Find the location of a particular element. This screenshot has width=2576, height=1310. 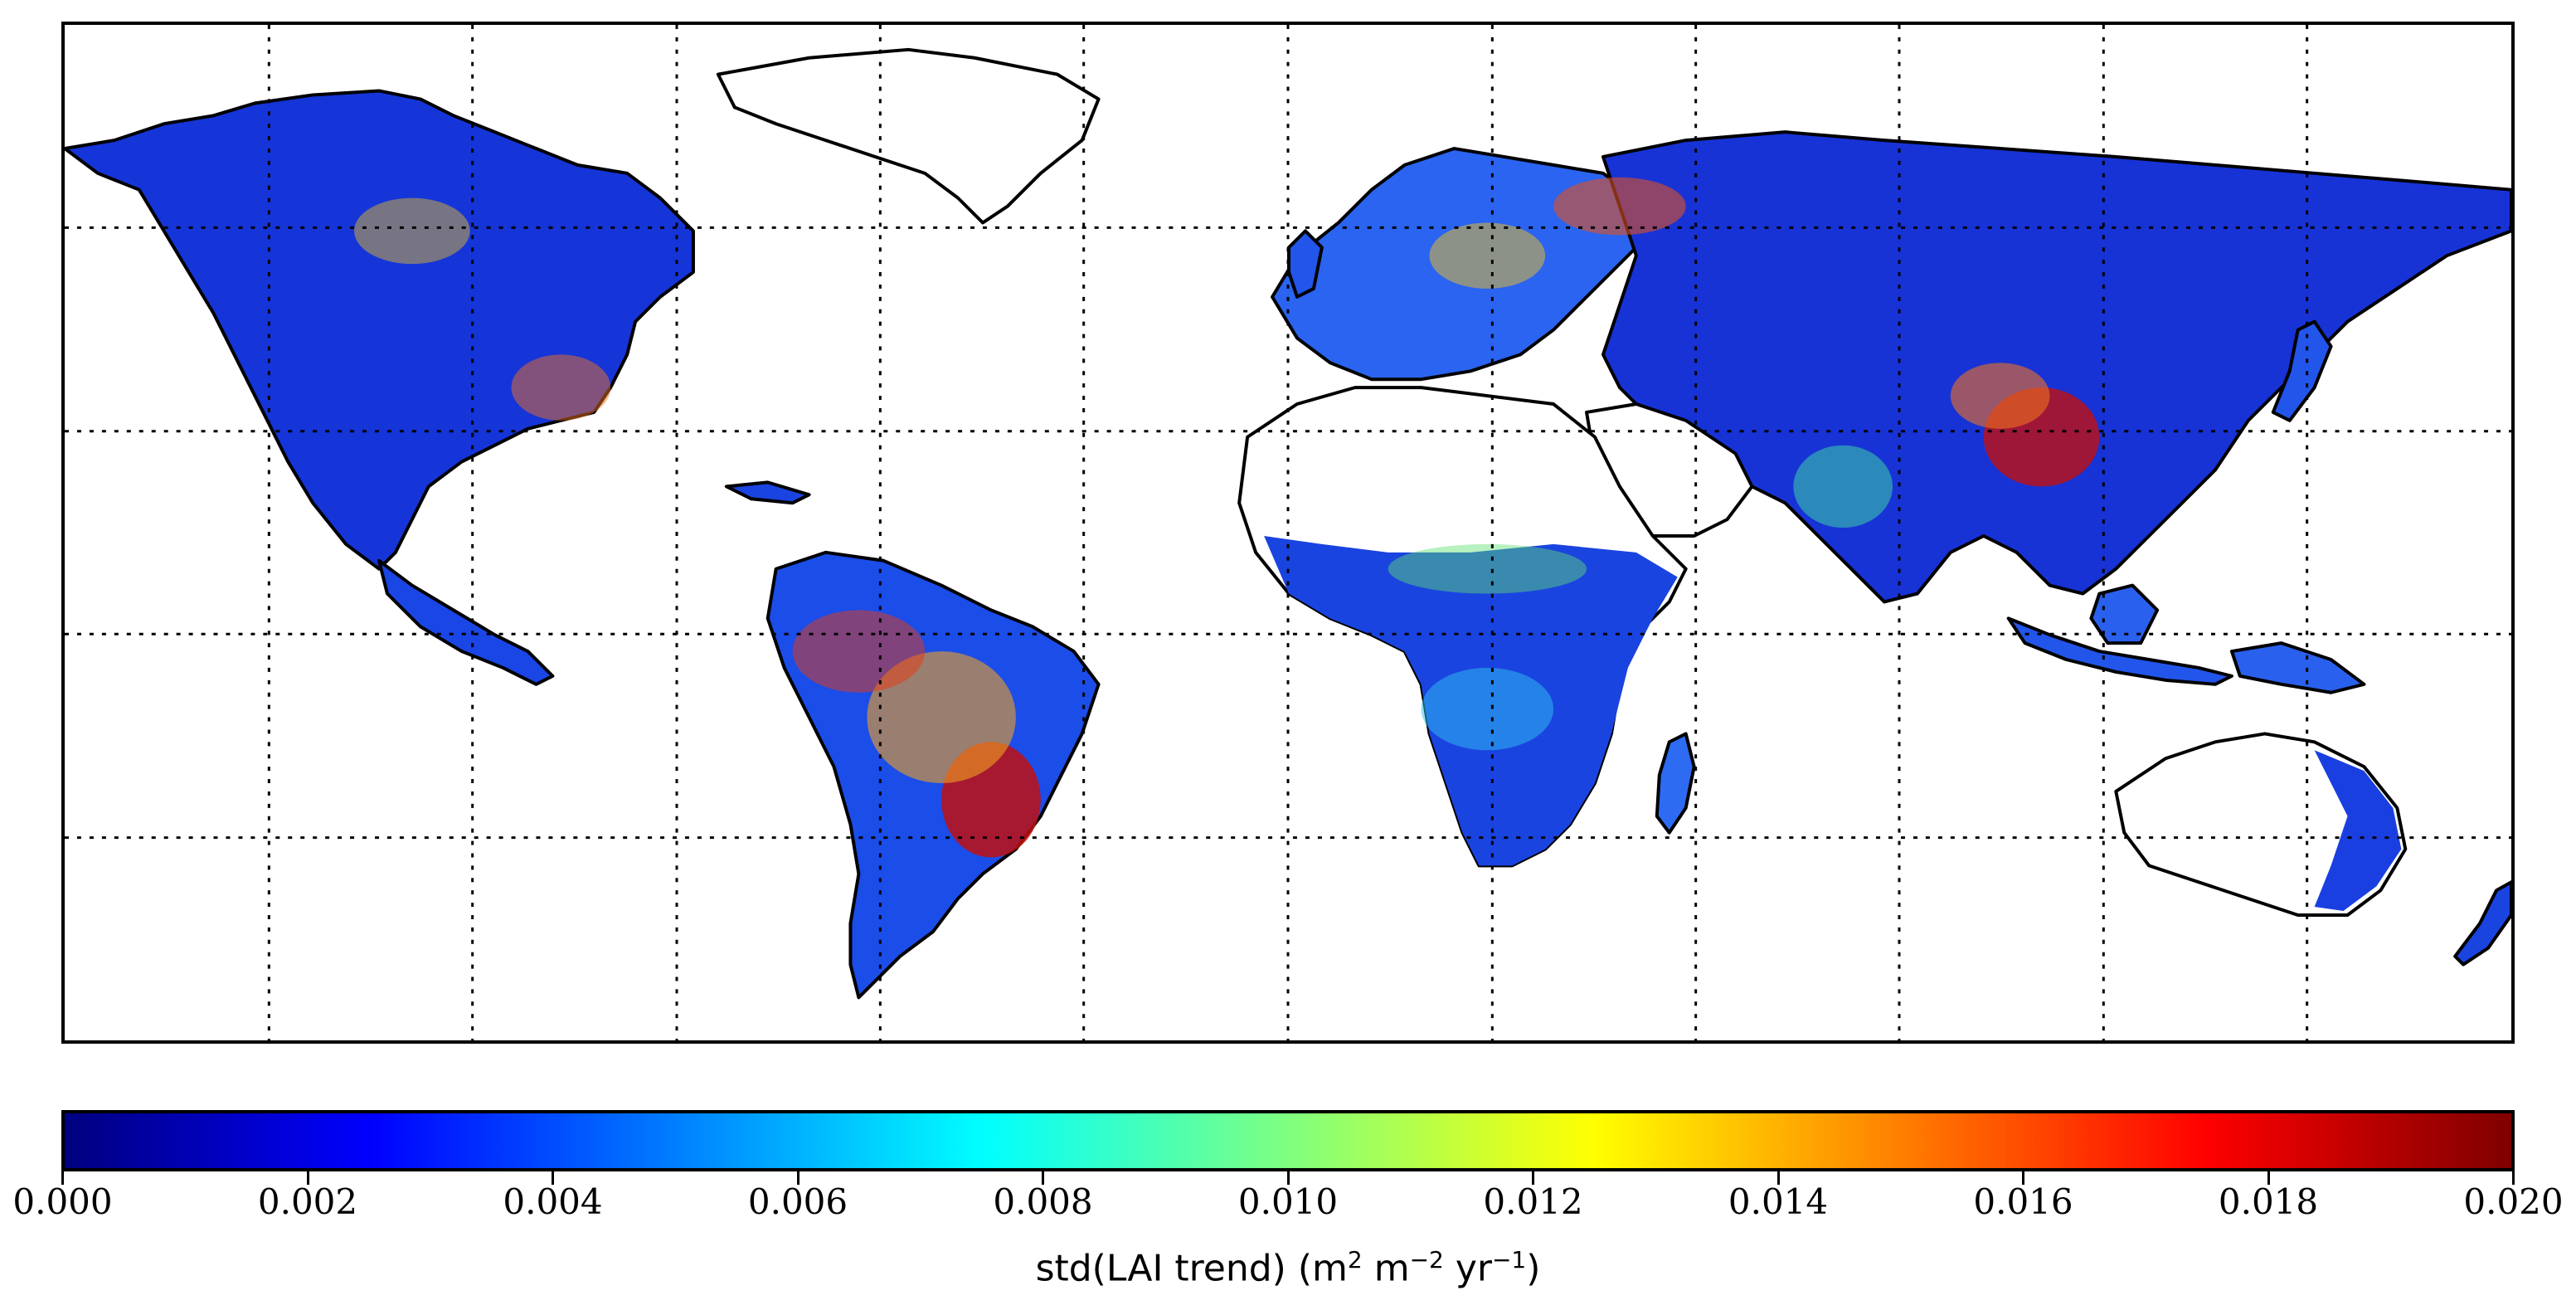

hotspot-europe-east is located at coordinates (1488, 255).